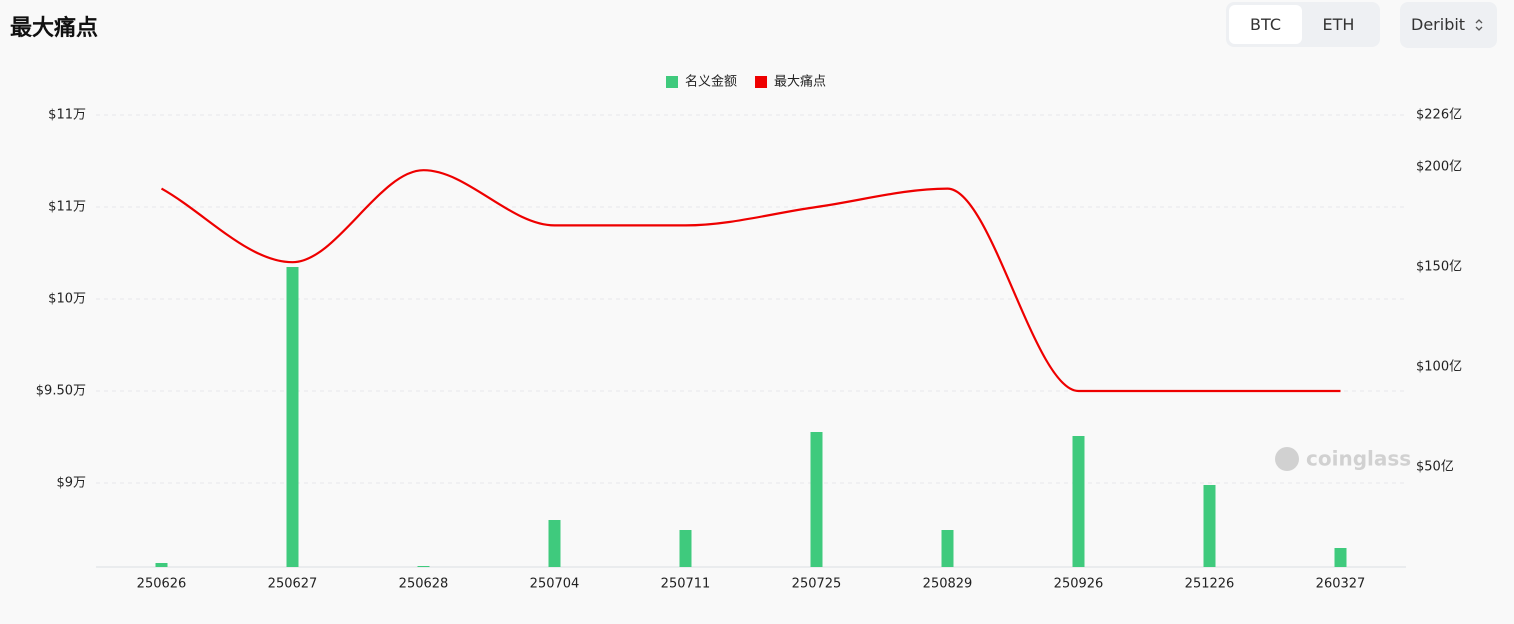 The image size is (1514, 624). What do you see at coordinates (67, 299) in the screenshot?
I see `y-tick-label: $10万` at bounding box center [67, 299].